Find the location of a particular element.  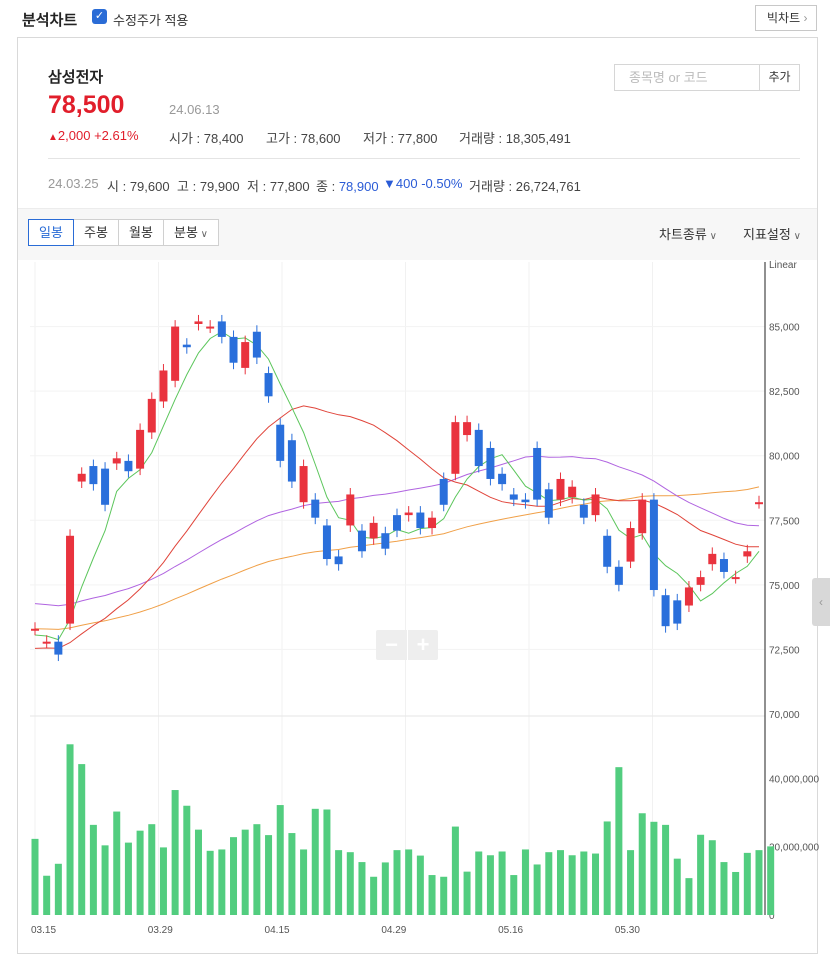

hover-change-amount: 400 is located at coordinates (406, 183).